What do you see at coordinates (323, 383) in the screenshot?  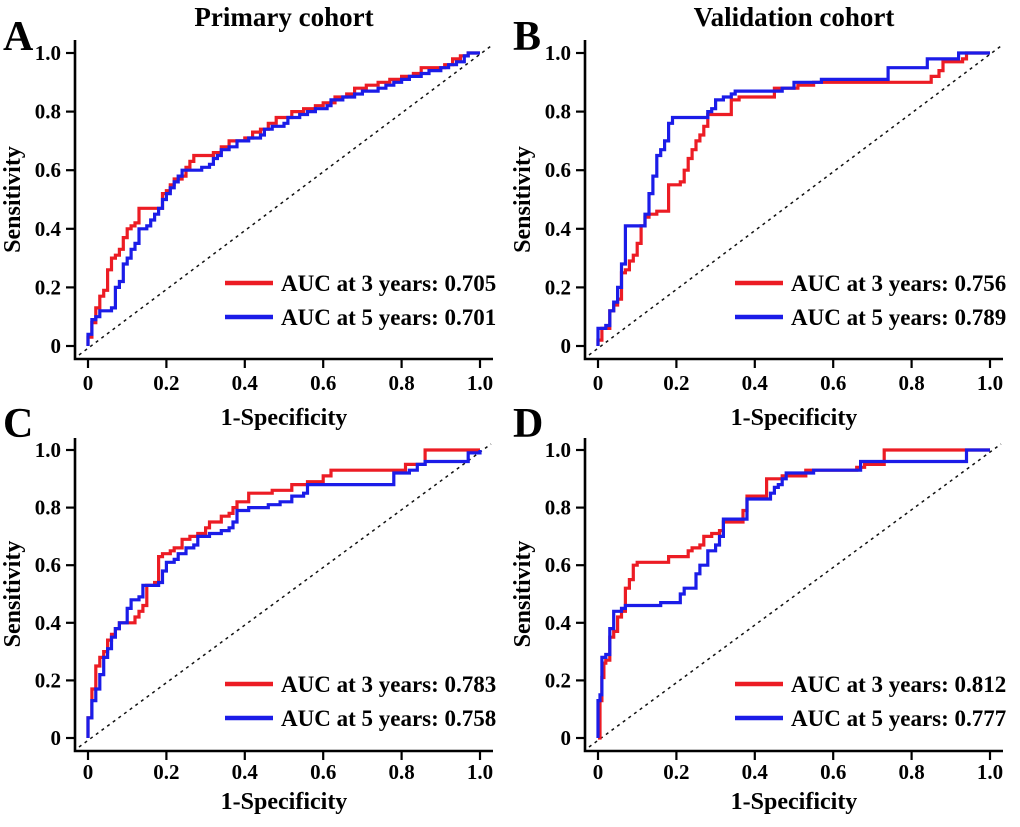 I see `x-tick-label-A-0.6: 0.6` at bounding box center [323, 383].